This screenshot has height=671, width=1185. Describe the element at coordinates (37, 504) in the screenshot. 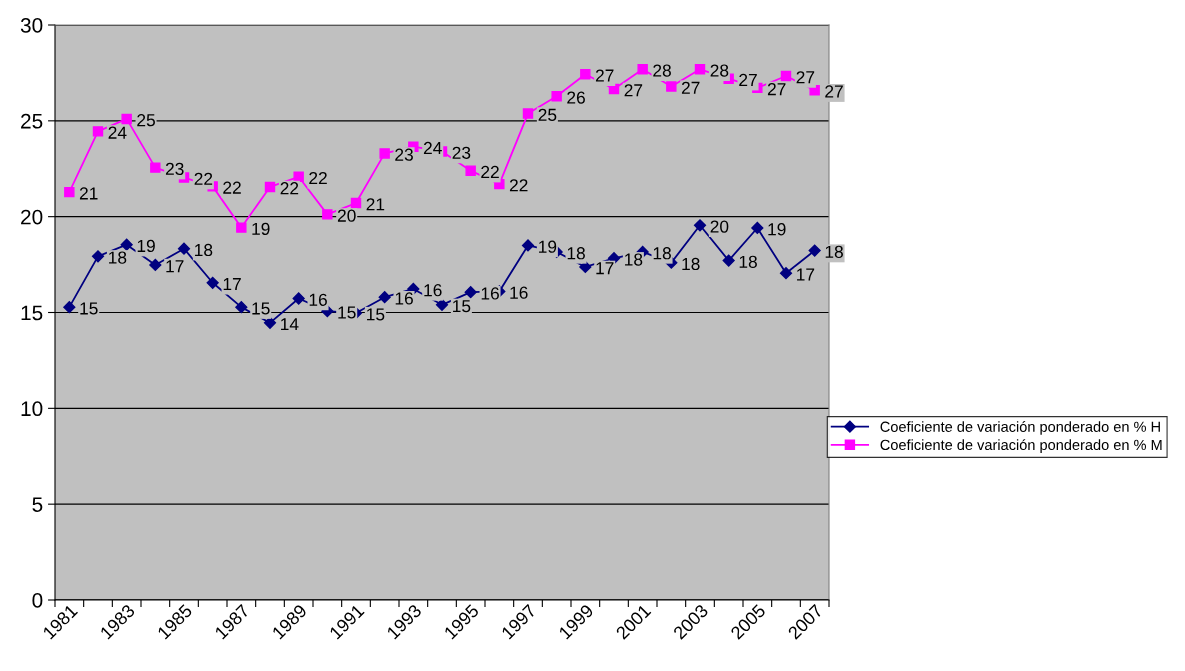

I see `y-tick-label: 5` at that location.